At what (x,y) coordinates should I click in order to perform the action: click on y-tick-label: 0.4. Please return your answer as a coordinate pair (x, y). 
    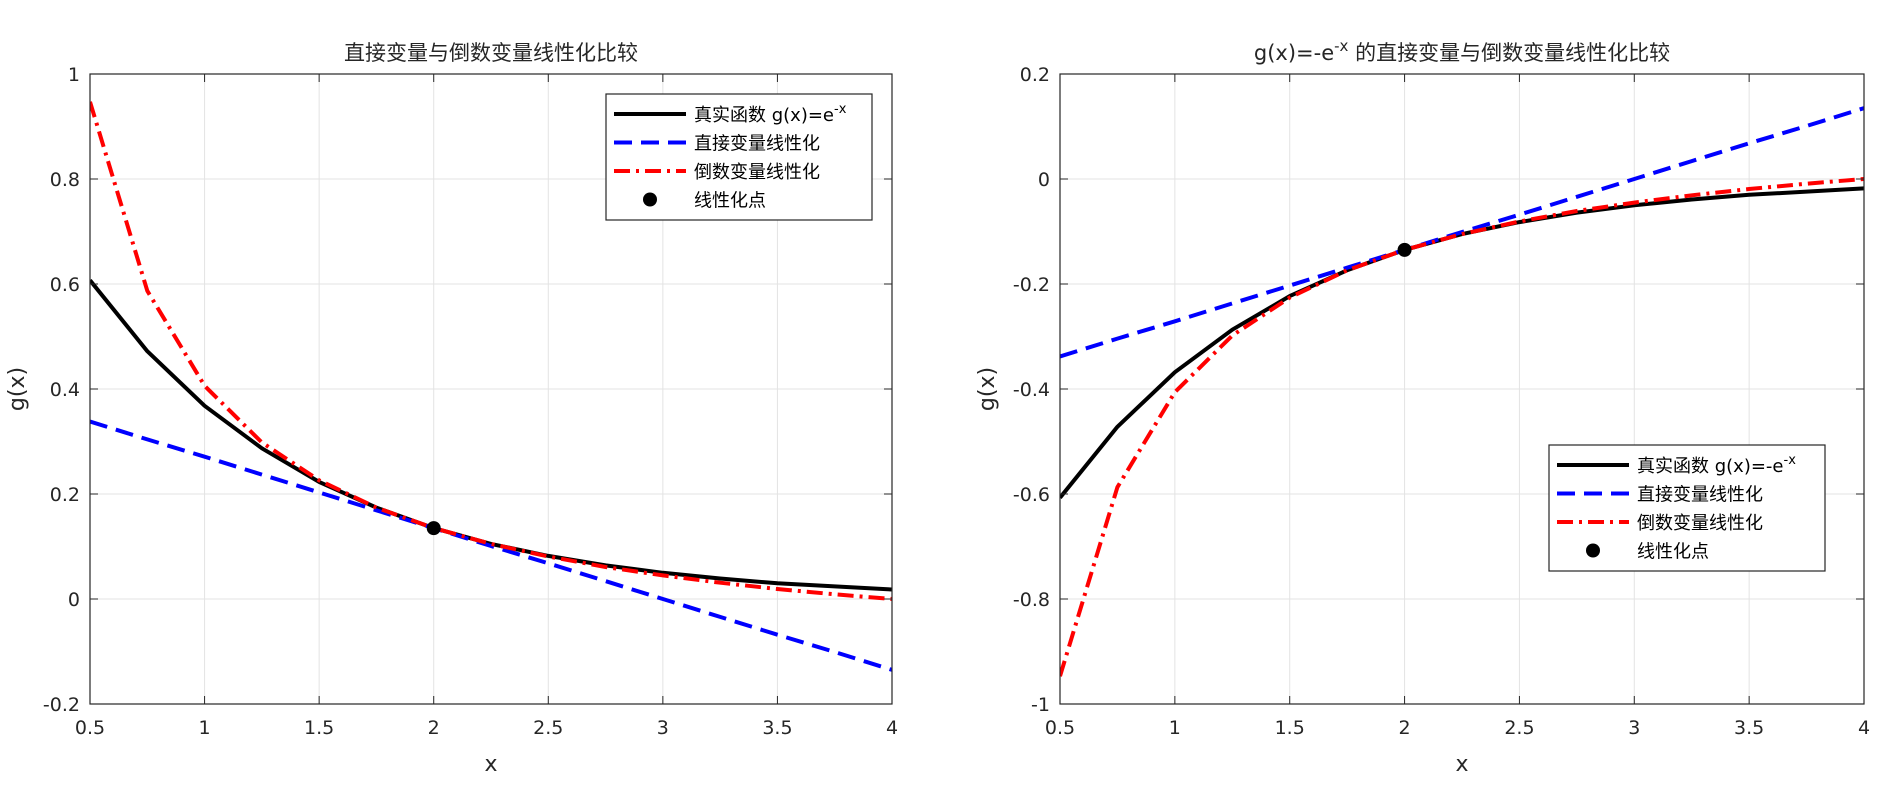
    Looking at the image, I should click on (65, 390).